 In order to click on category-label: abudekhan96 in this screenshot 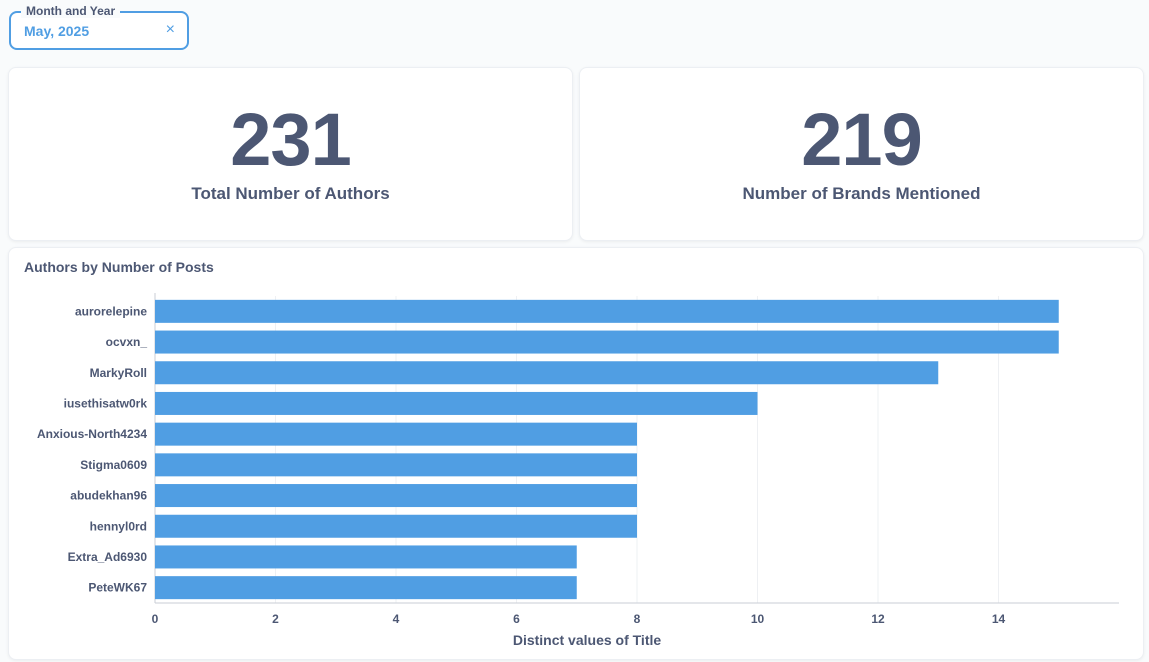, I will do `click(108, 496)`.